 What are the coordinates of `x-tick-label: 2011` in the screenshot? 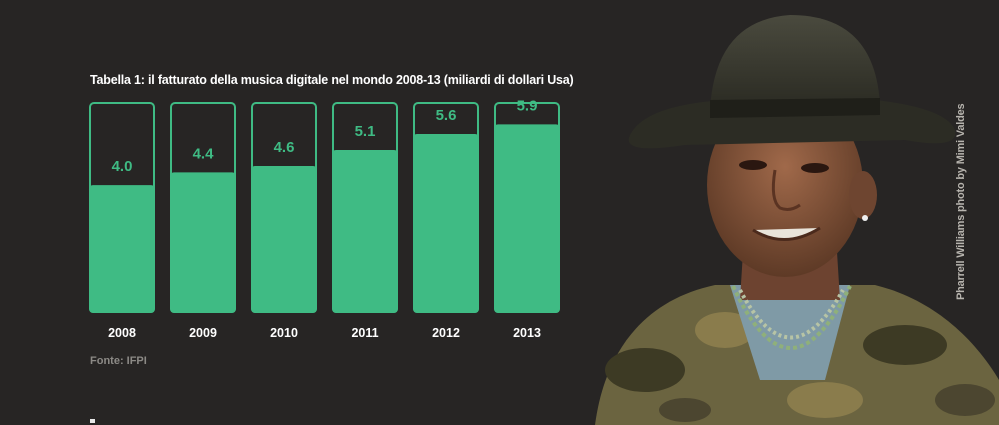 It's located at (364, 333).